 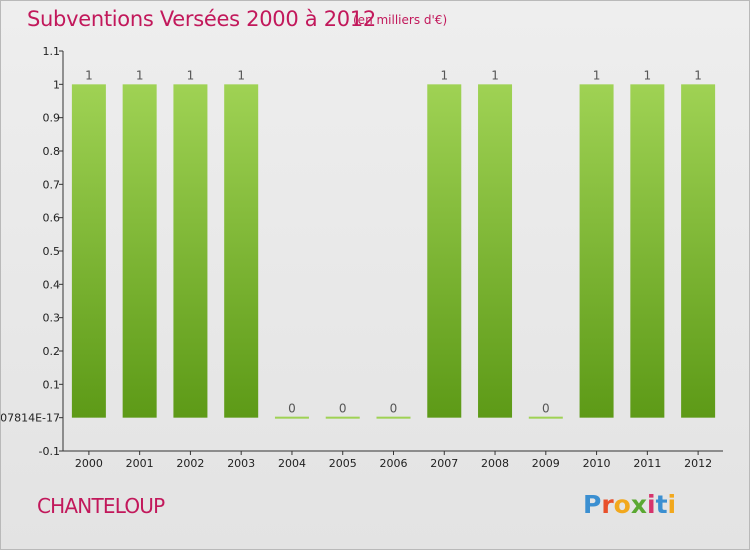 What do you see at coordinates (495, 75) in the screenshot?
I see `data-label-2008: 1` at bounding box center [495, 75].